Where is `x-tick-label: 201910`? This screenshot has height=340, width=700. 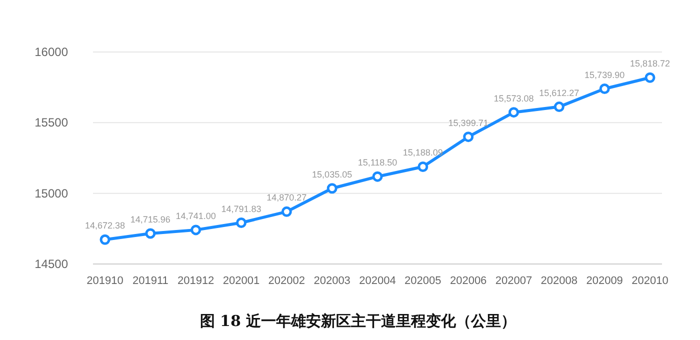
x-tick-label: 201910 is located at coordinates (105, 281).